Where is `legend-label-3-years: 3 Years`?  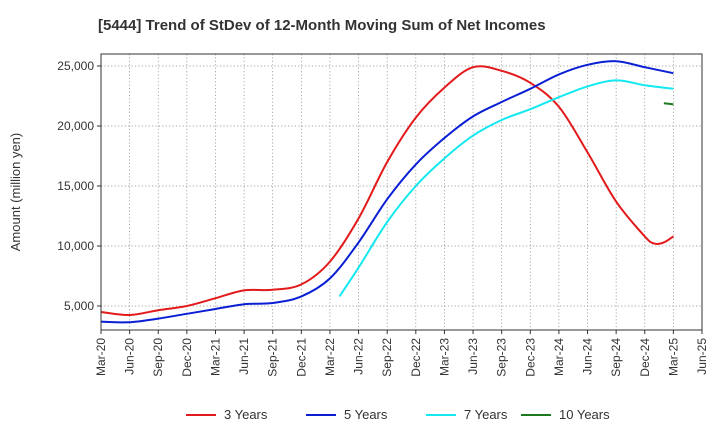
legend-label-3-years: 3 Years is located at coordinates (246, 414).